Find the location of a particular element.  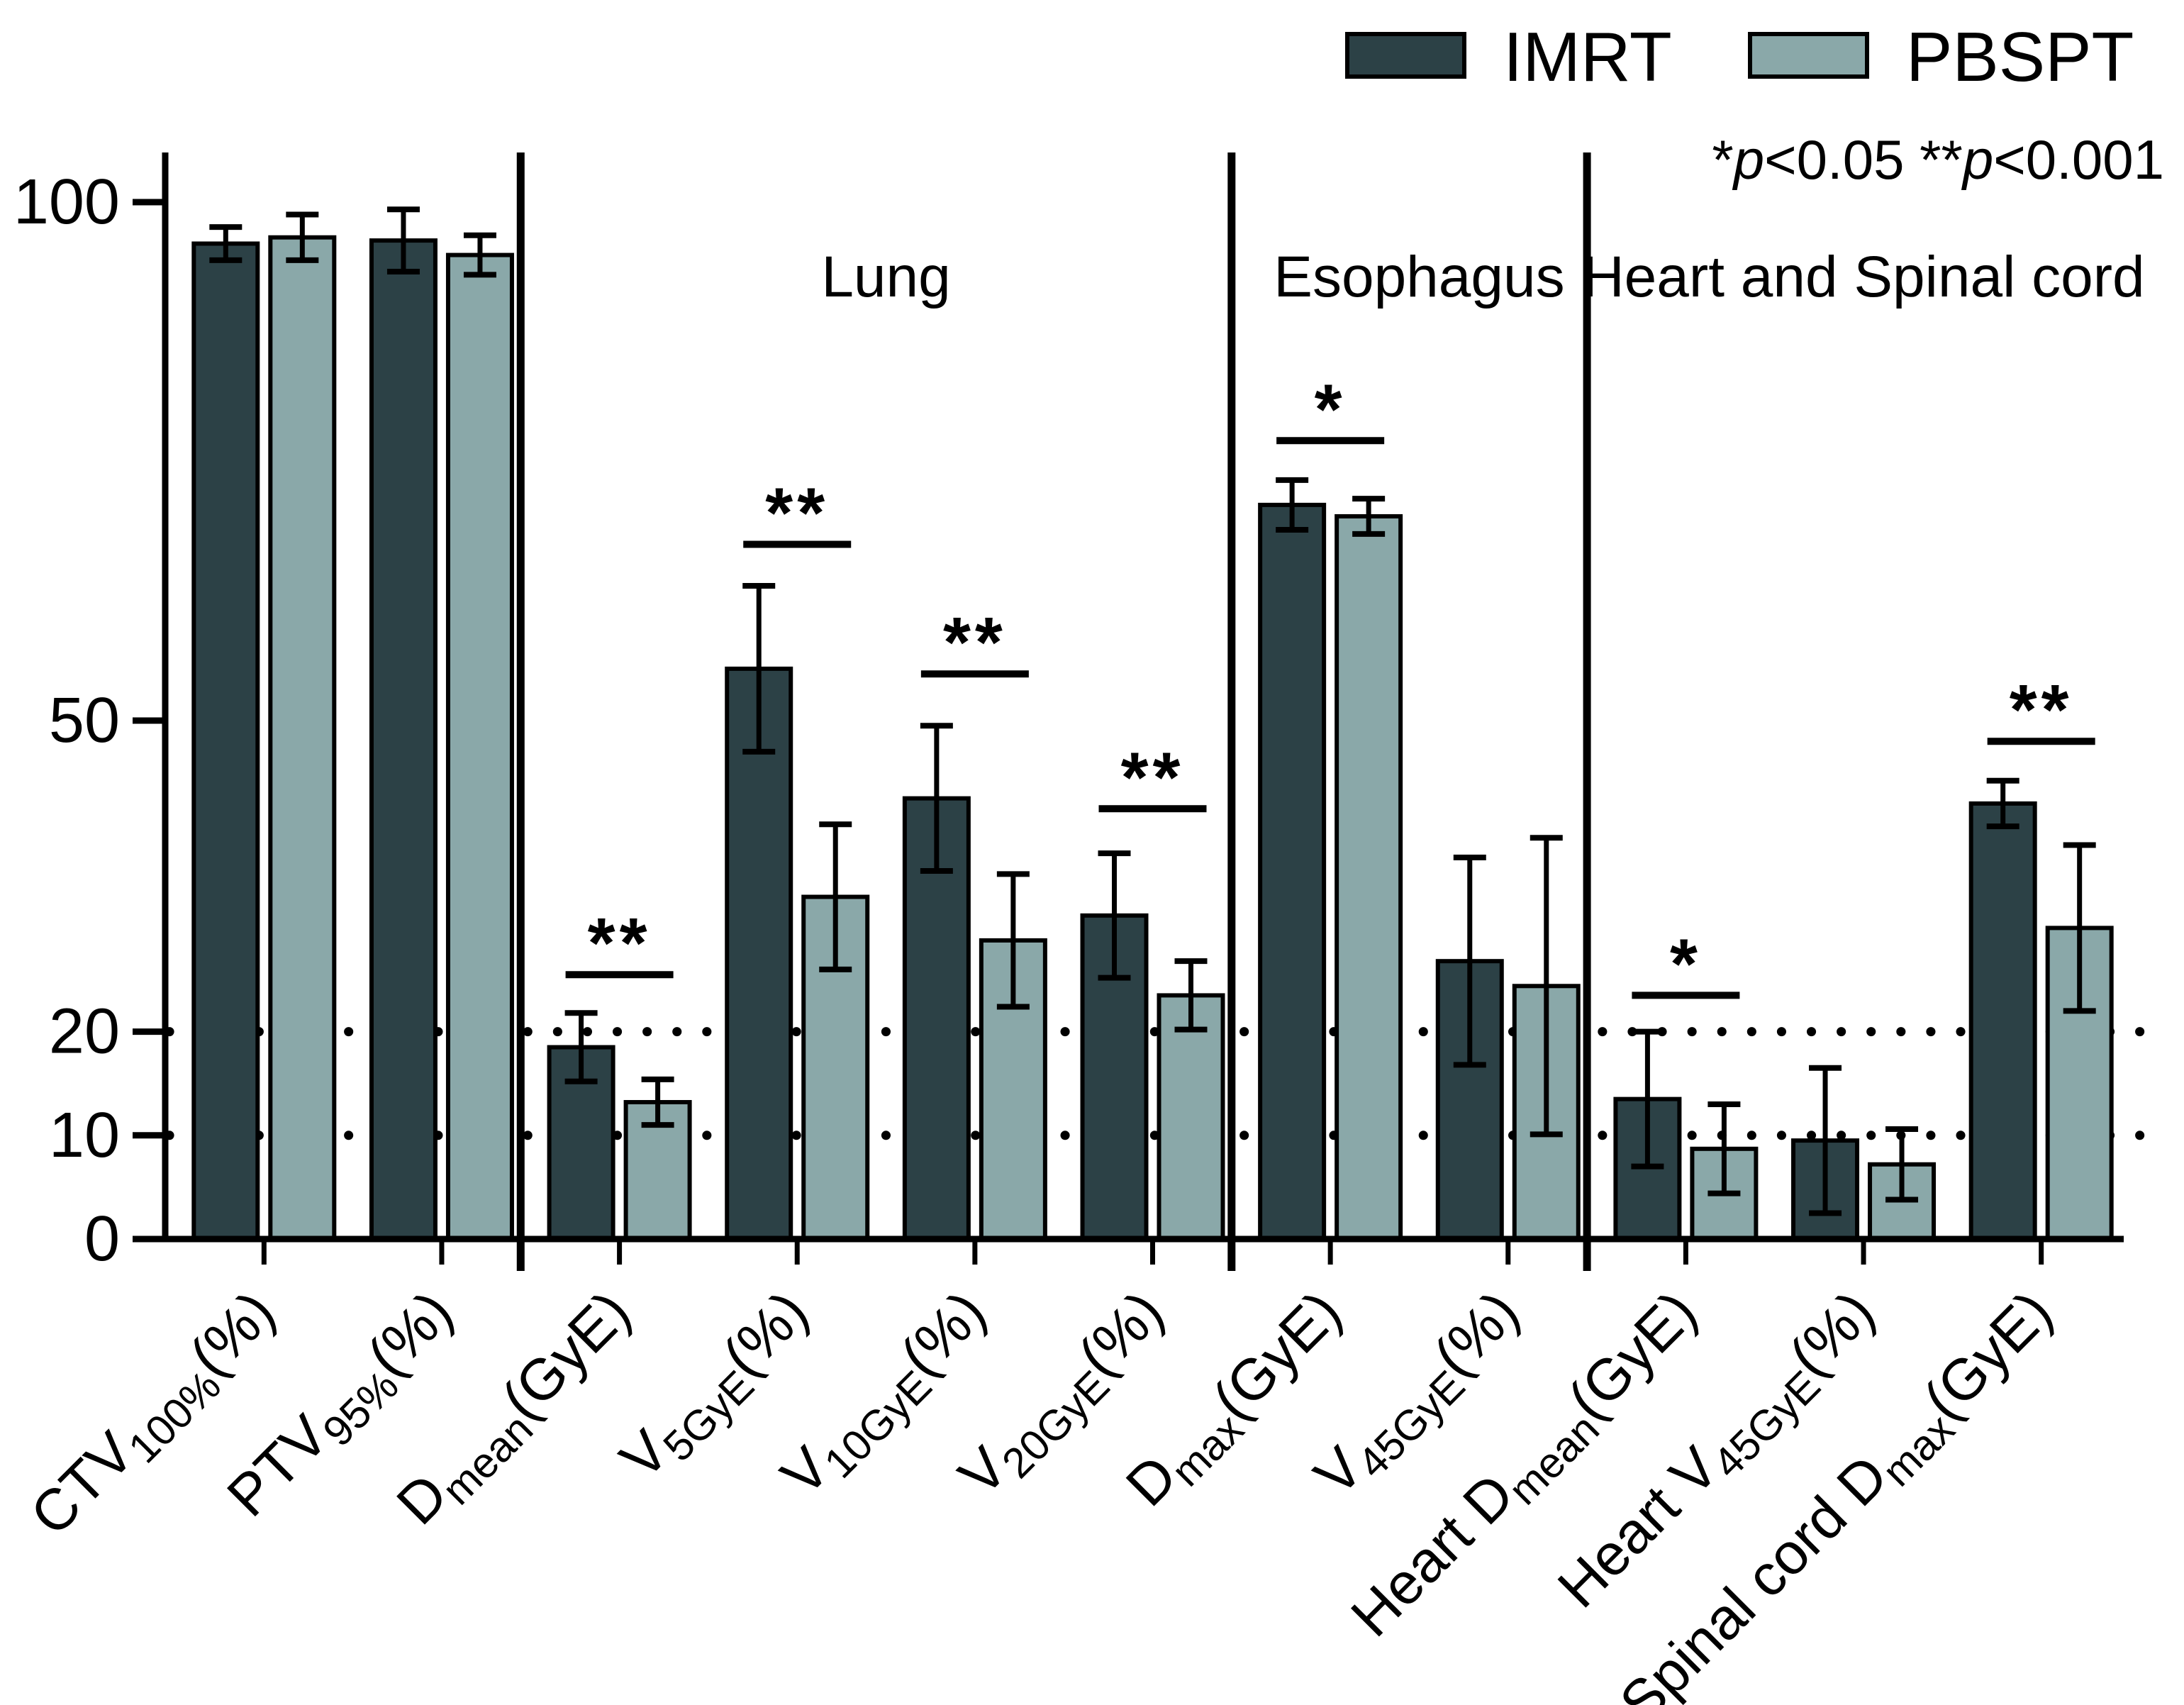

pvalue-note: *p<0.05 **p<0.001 is located at coordinates (1938, 159).